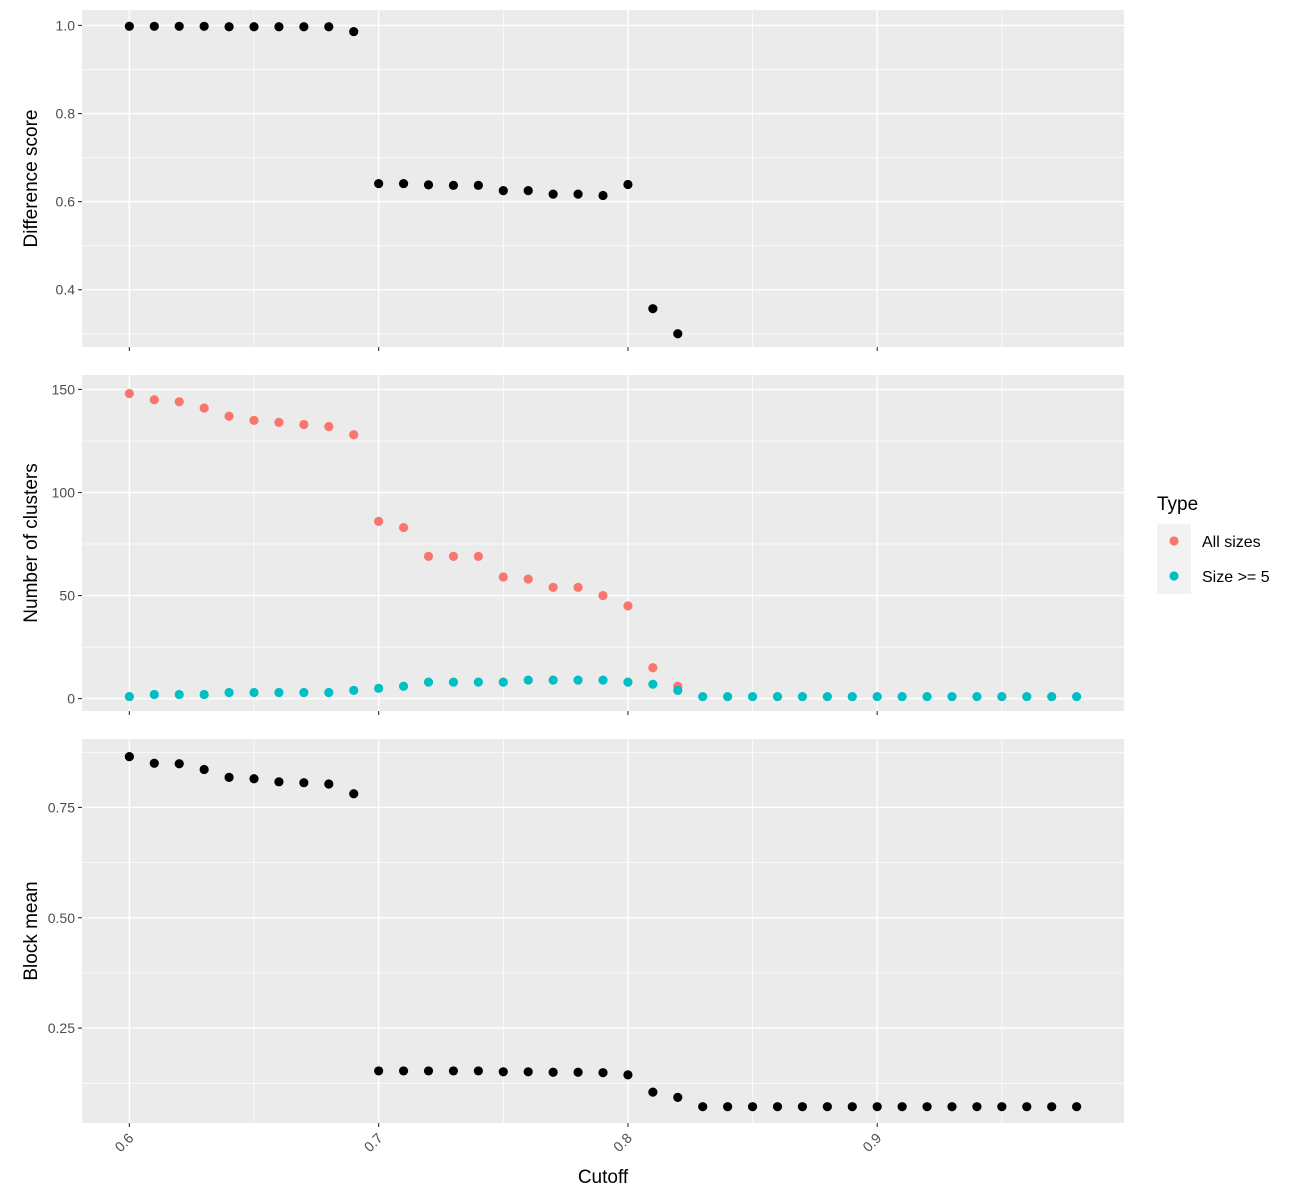  Describe the element at coordinates (64, 389) in the screenshot. I see `y-tick-label: 150` at that location.